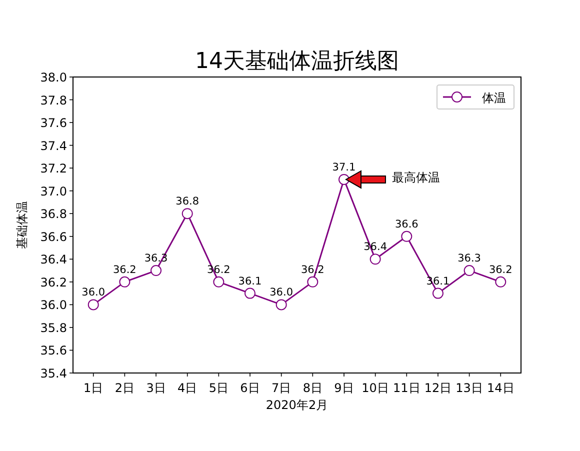 The image size is (580, 451). I want to click on y-tick-label: 36.6, so click(53, 237).